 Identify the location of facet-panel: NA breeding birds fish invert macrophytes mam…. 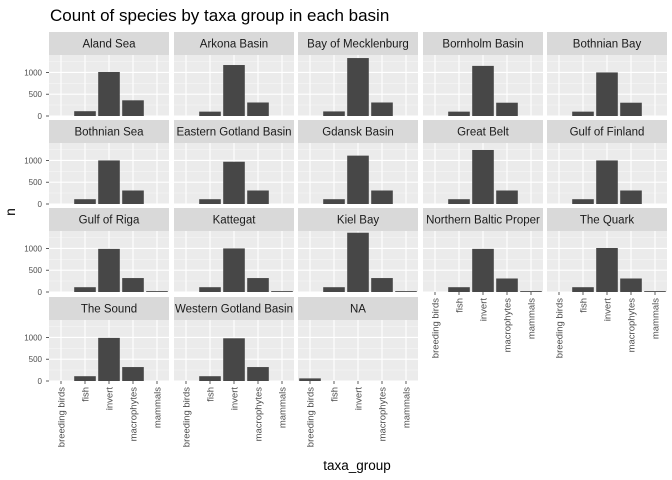
(358, 372).